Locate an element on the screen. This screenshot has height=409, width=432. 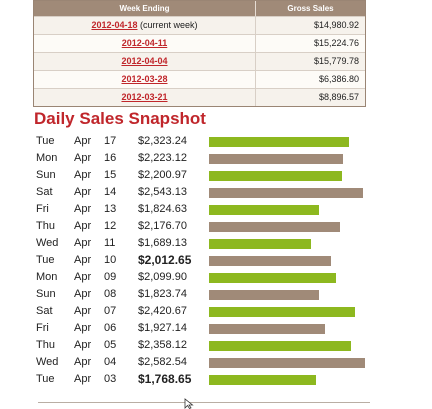
week-date-link: 2012-03-21 is located at coordinates (144, 97).